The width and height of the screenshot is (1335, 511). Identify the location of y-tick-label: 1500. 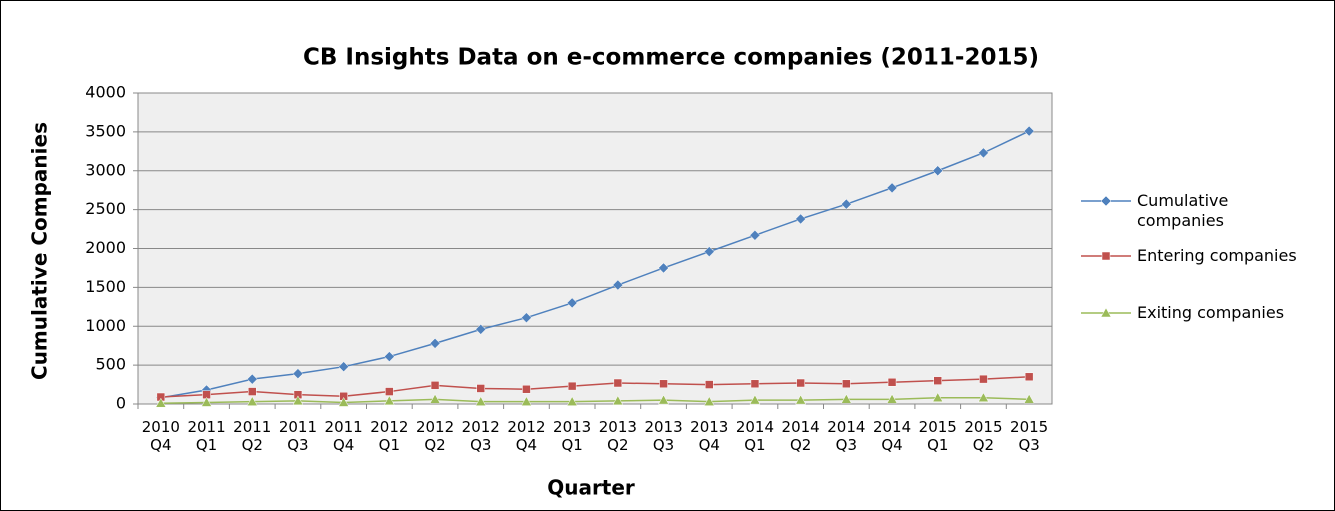
(105, 286).